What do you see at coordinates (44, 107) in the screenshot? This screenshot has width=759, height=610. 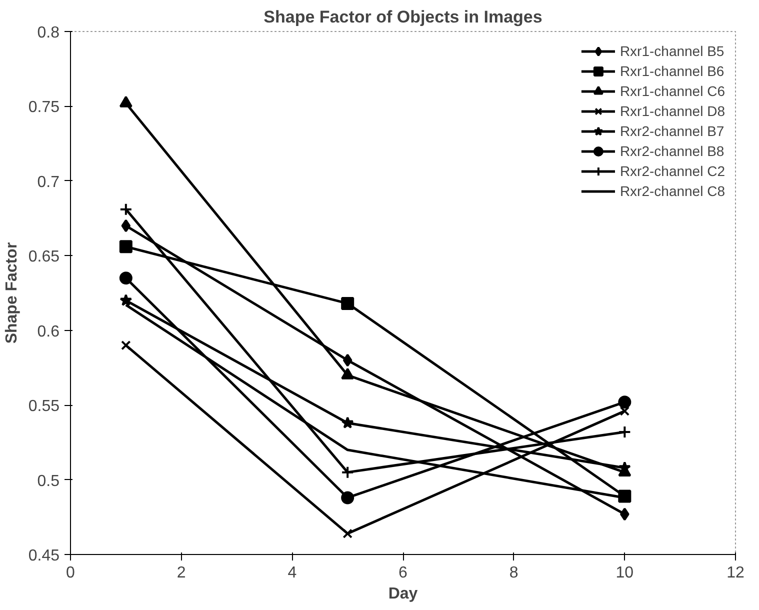 I see `y-tick-label: 0.75` at bounding box center [44, 107].